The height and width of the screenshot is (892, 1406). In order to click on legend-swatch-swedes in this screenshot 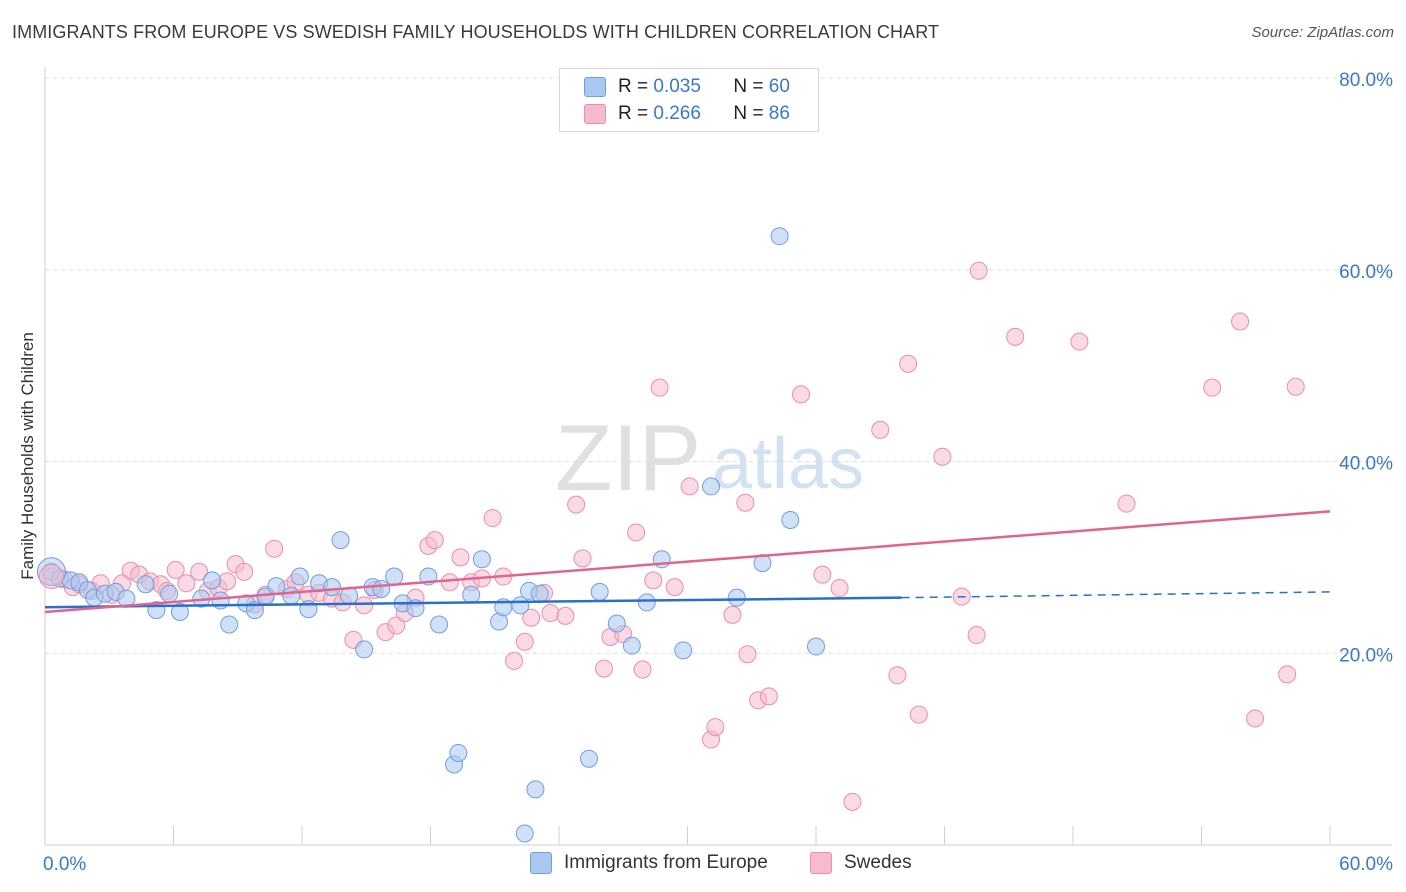, I will do `click(595, 114)`.